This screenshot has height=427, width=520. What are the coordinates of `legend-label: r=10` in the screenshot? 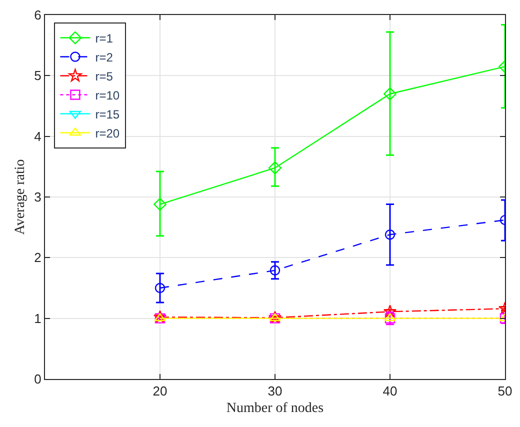 It's located at (107, 95).